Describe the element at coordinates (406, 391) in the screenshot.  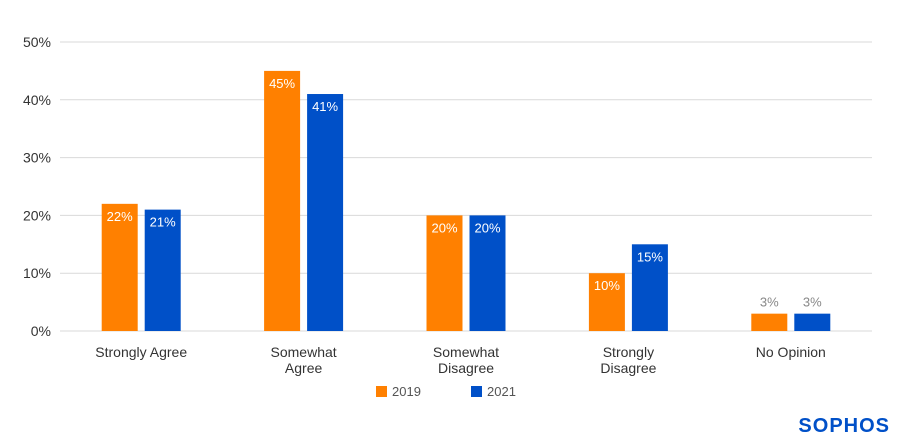
I see `legend-label: 2019` at that location.